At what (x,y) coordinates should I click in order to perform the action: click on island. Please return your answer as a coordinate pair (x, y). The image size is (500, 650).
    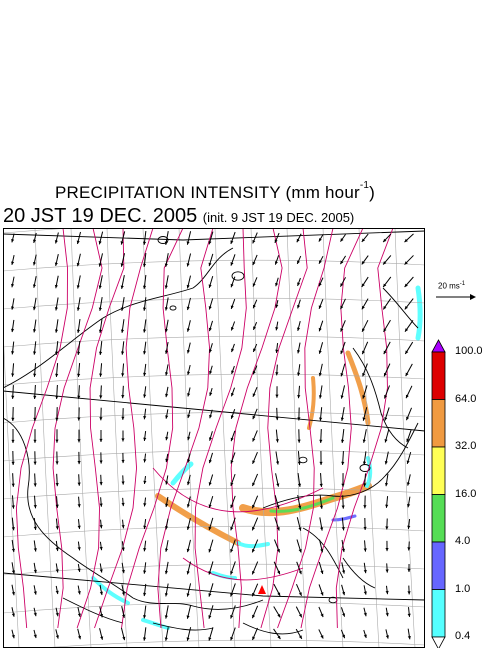
    Looking at the image, I should click on (163, 240).